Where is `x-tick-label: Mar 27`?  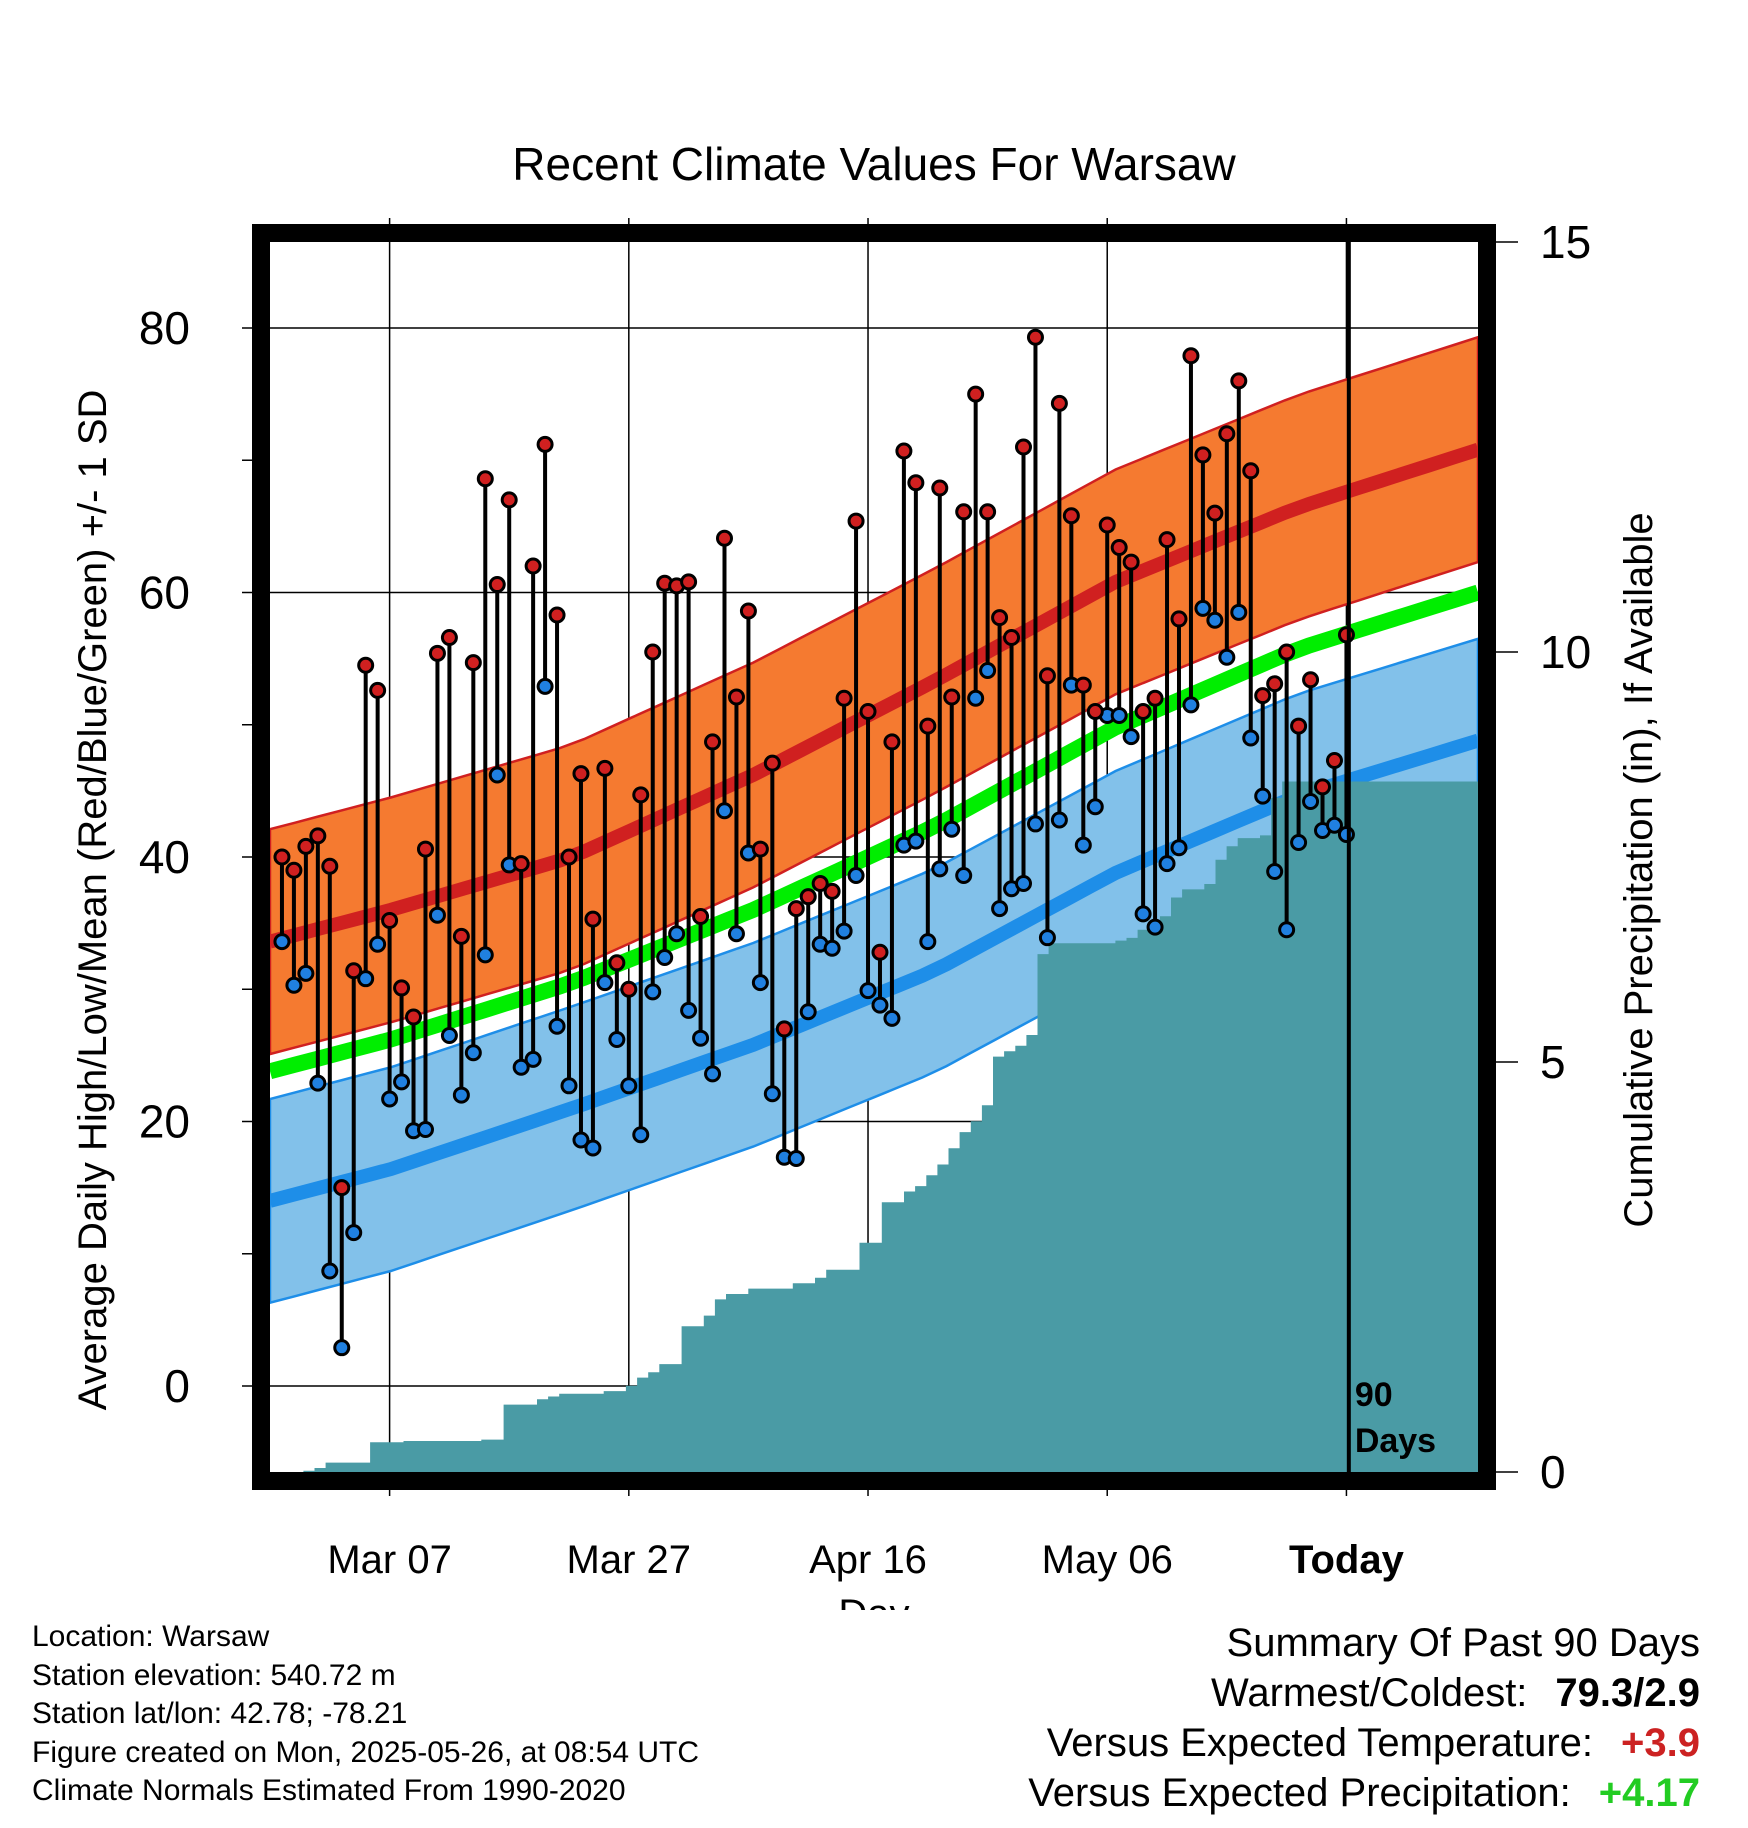 x-tick-label: Mar 27 is located at coordinates (629, 1560).